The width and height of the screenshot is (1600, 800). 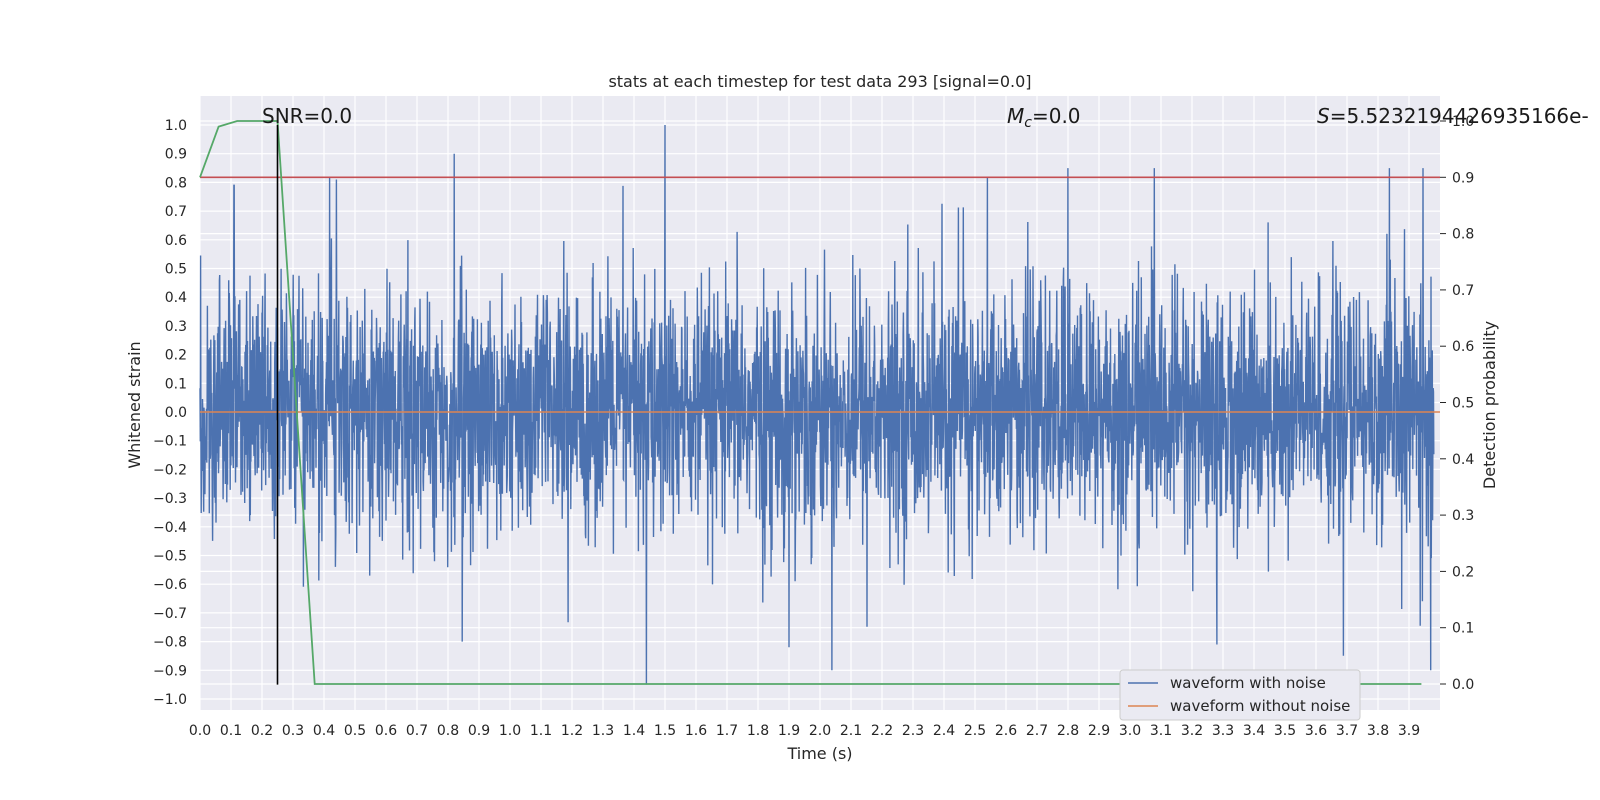 What do you see at coordinates (1248, 683) in the screenshot?
I see `legend-label-noise: waveform with noise` at bounding box center [1248, 683].